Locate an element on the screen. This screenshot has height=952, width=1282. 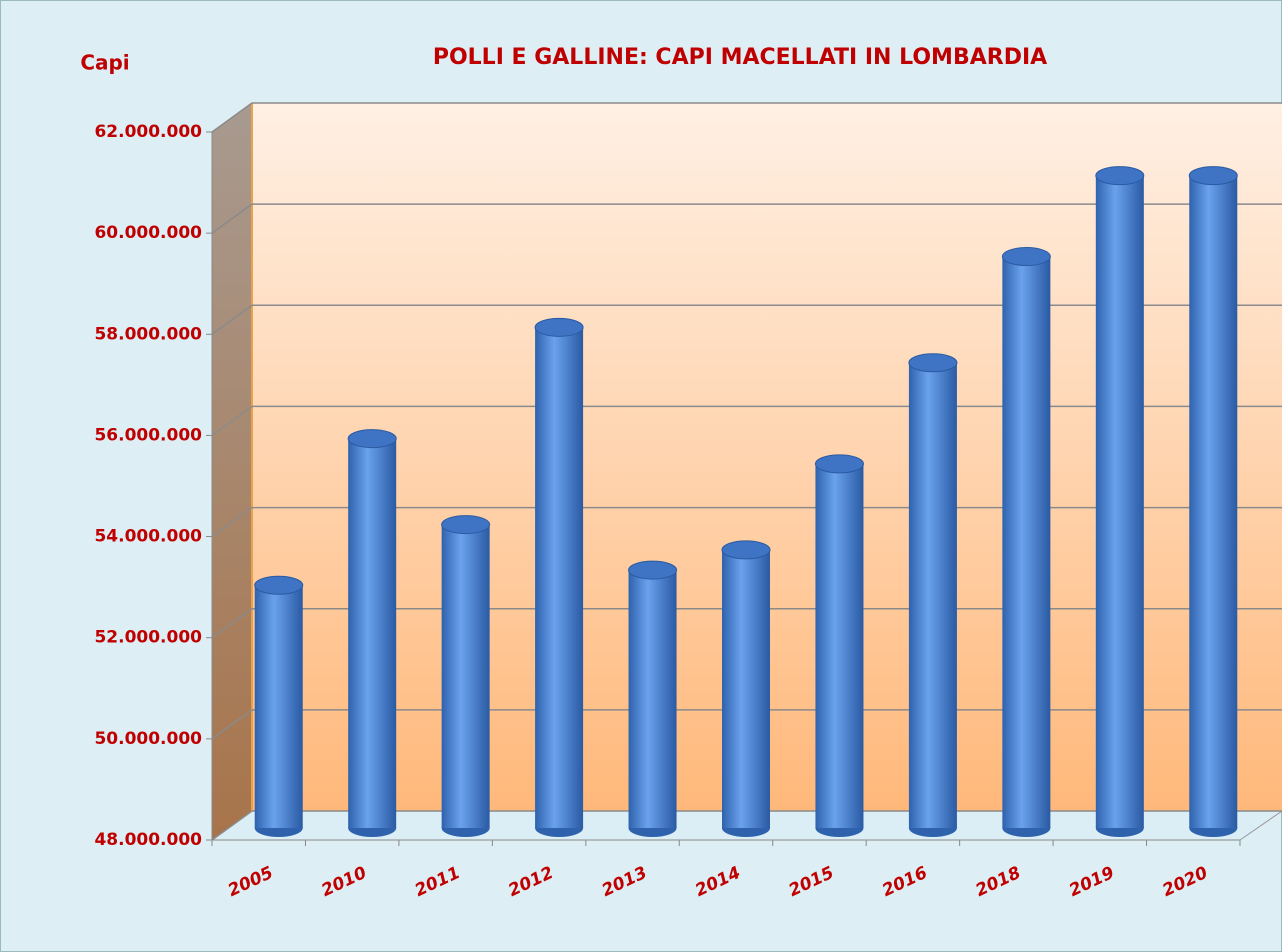
y-tick-label: 58.000.000 is located at coordinates (148, 334).